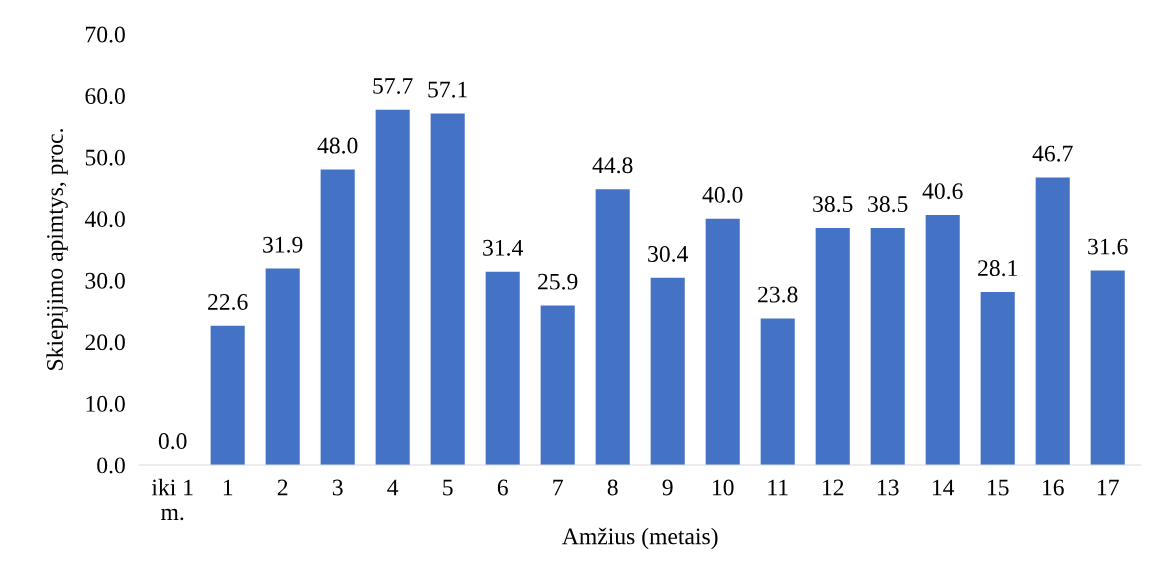 This screenshot has height=567, width=1164. I want to click on x-tick-label: 2, so click(282, 487).